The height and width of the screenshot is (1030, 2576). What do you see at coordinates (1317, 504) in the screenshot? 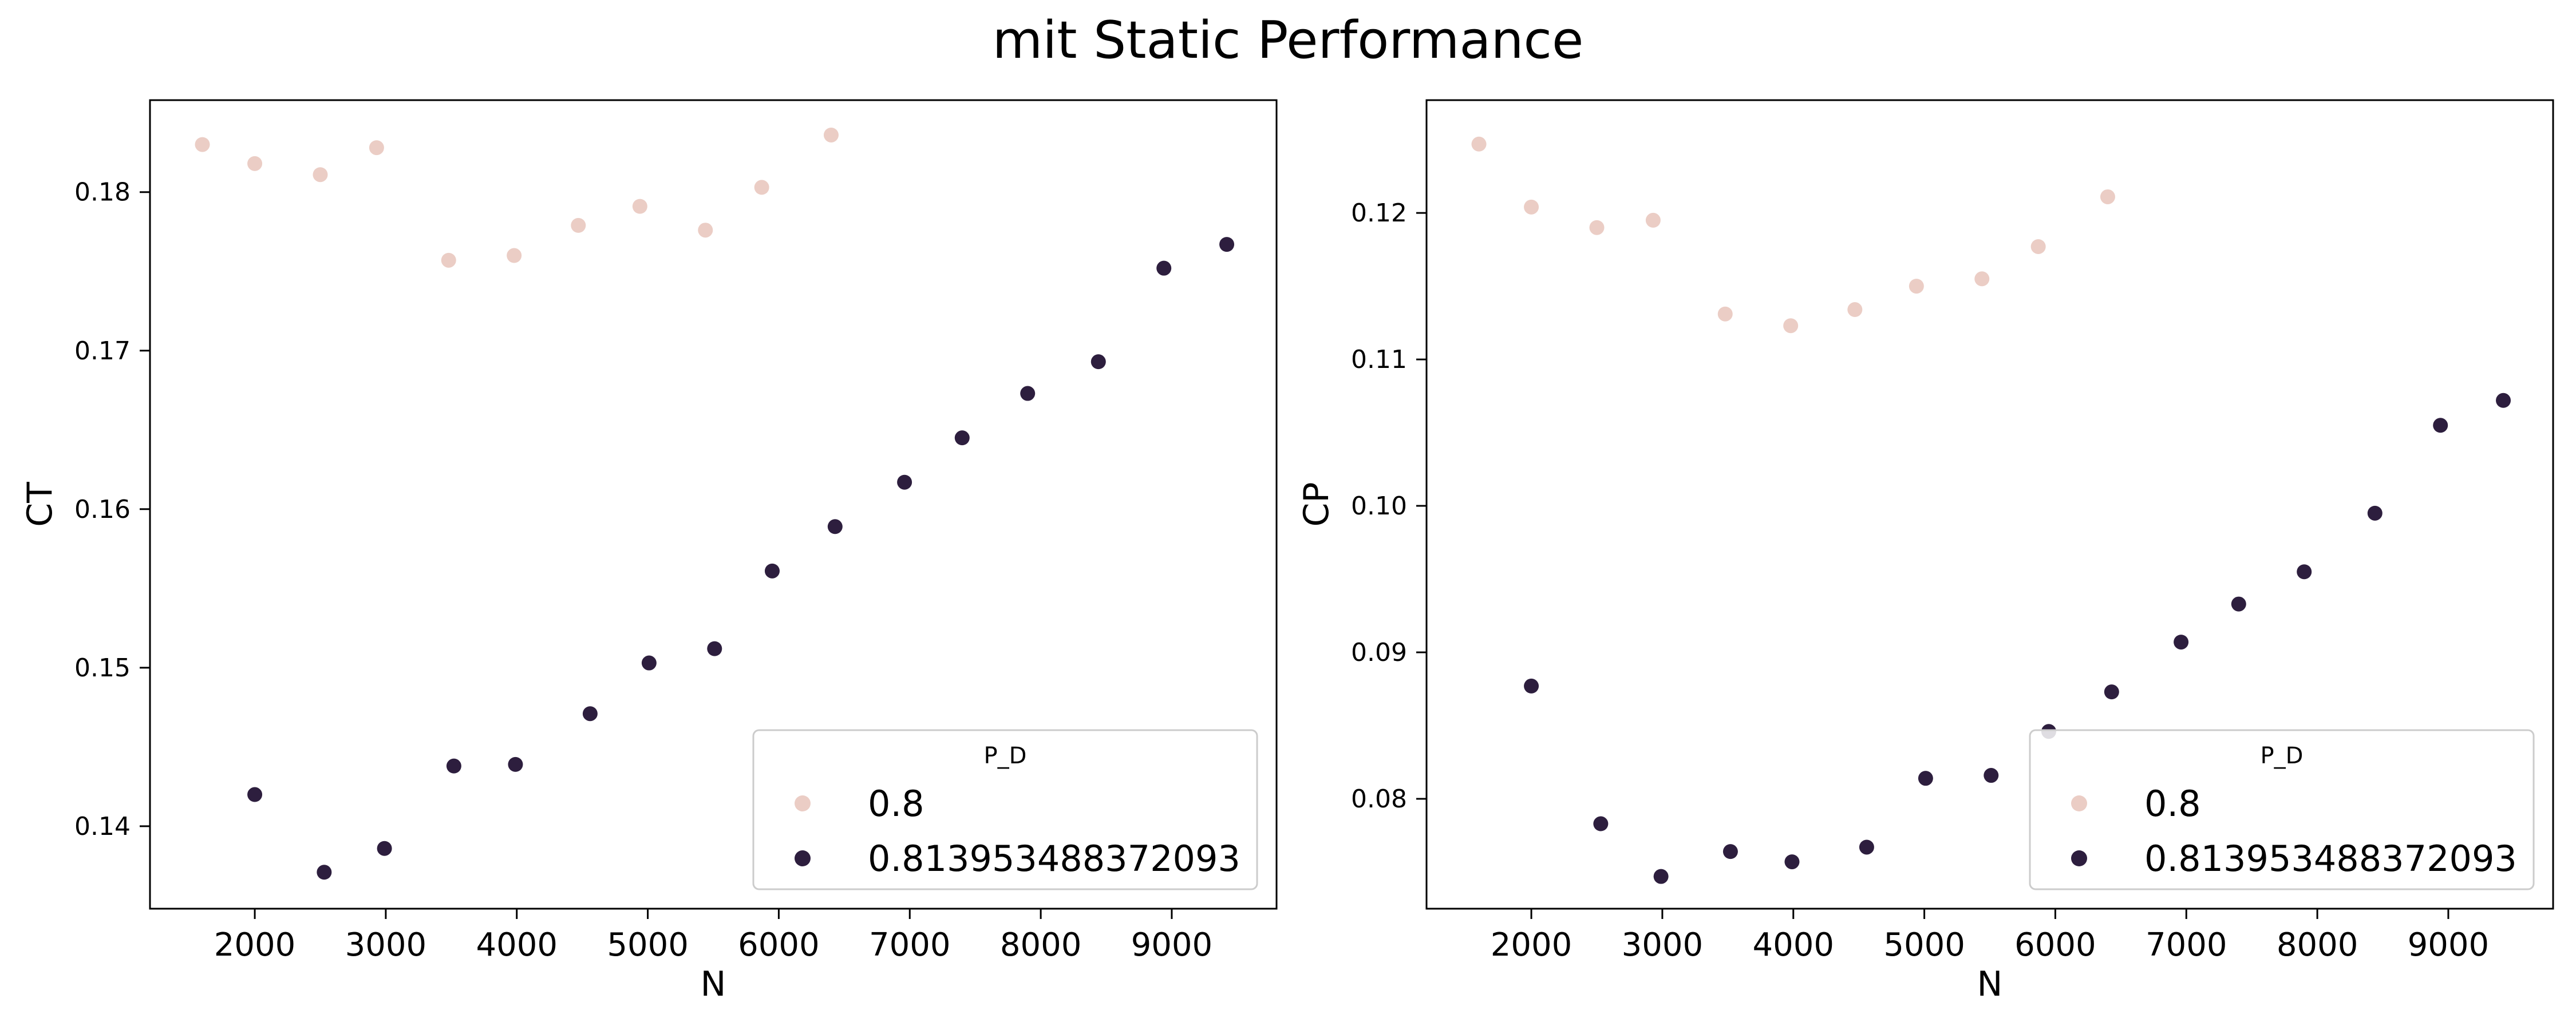
I see `panel-2-y-axis-label: CP` at bounding box center [1317, 504].